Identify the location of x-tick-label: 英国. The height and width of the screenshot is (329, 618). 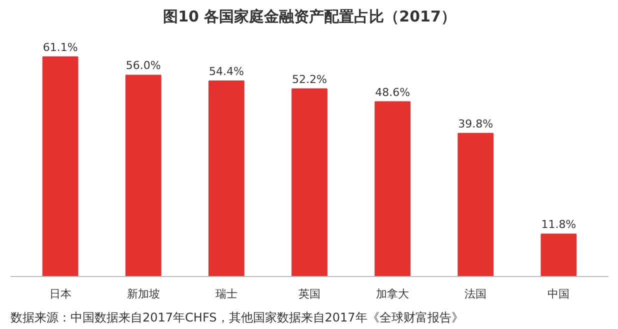
(309, 294).